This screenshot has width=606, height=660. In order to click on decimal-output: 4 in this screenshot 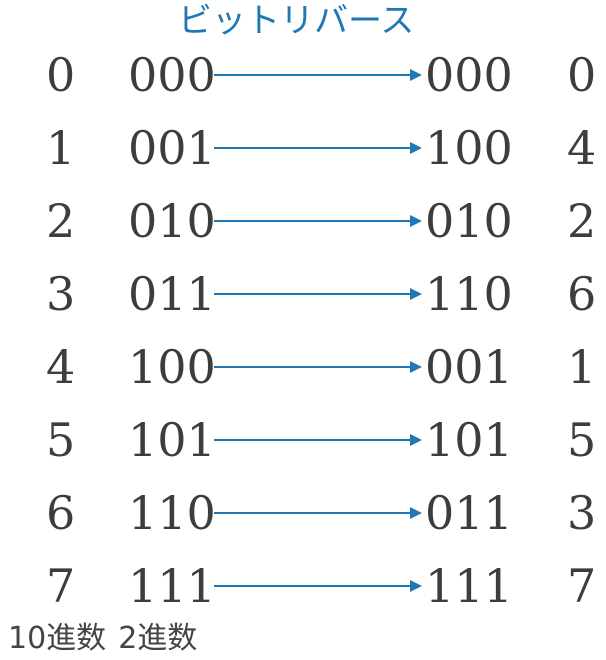, I will do `click(582, 148)`.